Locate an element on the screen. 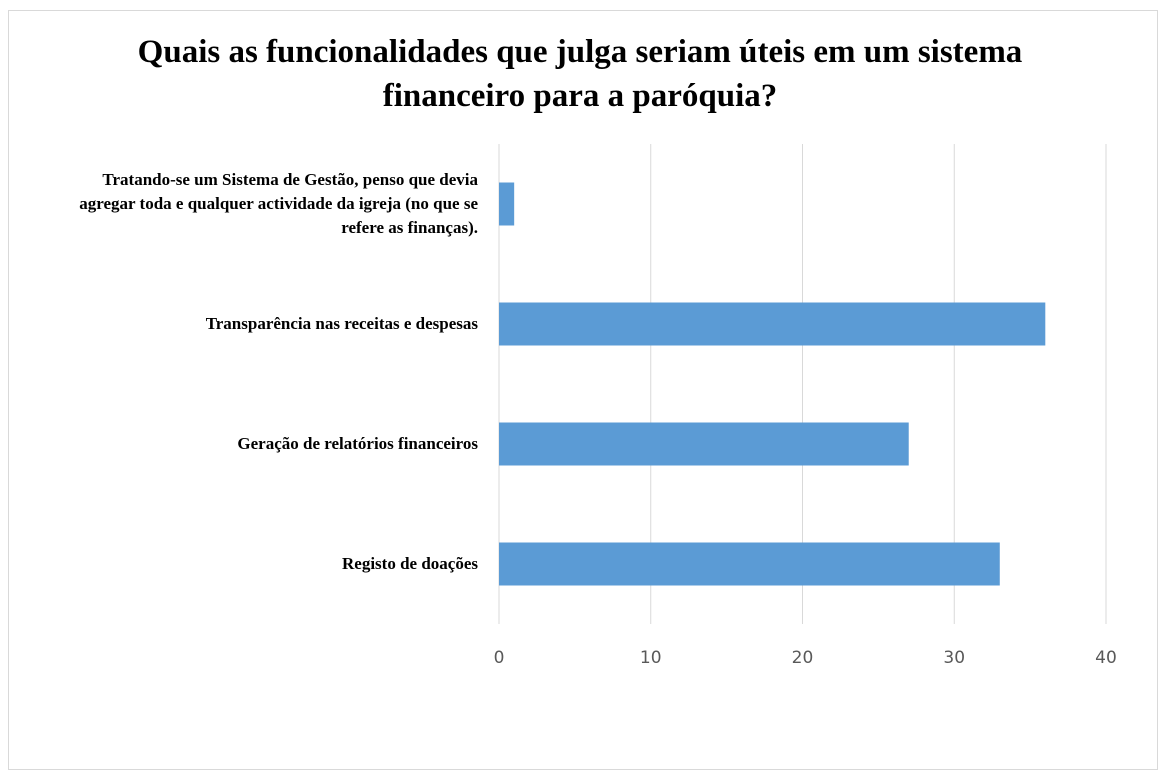  x-tick-label: 40 is located at coordinates (1106, 658).